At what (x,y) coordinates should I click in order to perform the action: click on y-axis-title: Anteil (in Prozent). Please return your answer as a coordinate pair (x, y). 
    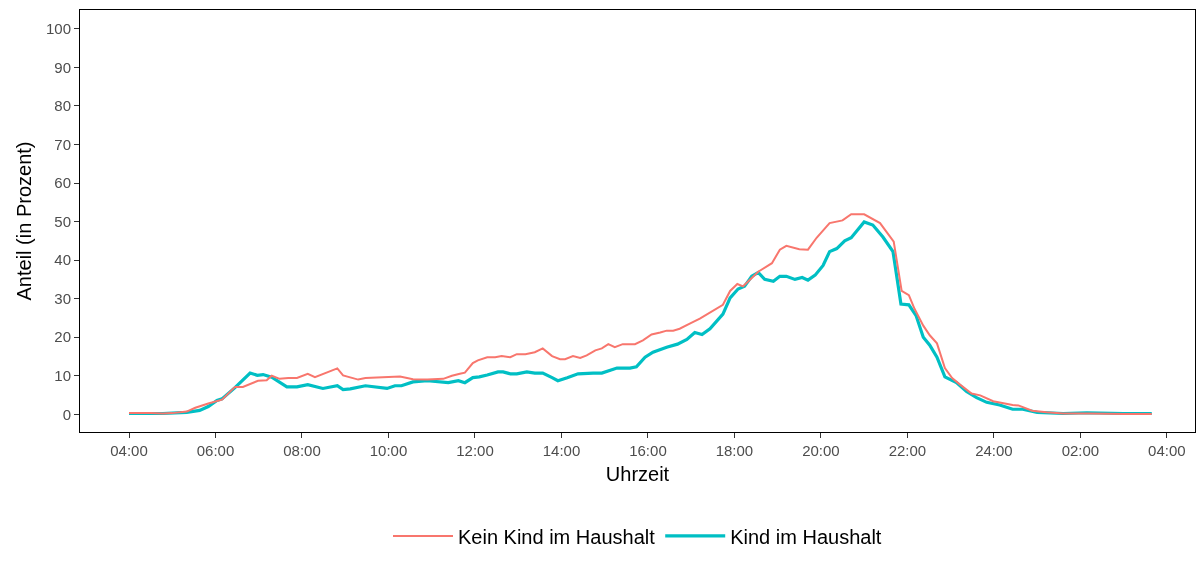
    Looking at the image, I should click on (24, 221).